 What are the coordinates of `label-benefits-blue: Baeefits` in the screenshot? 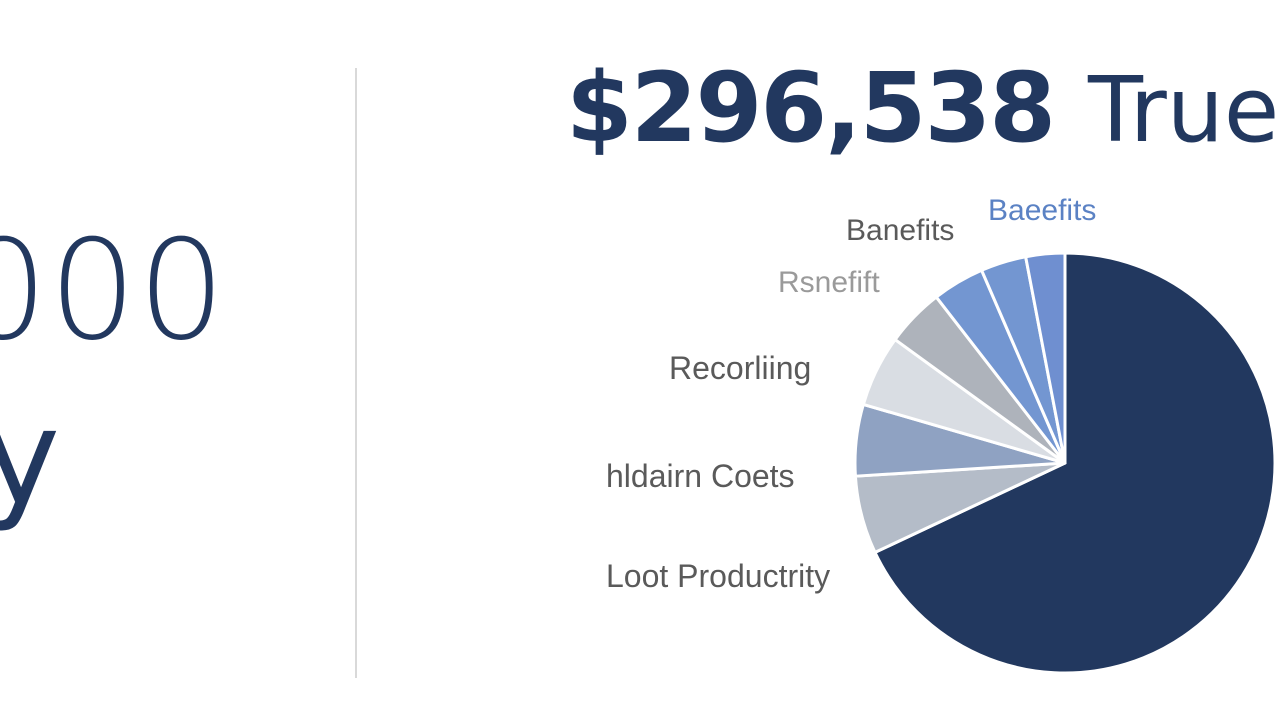 It's located at (1042, 210).